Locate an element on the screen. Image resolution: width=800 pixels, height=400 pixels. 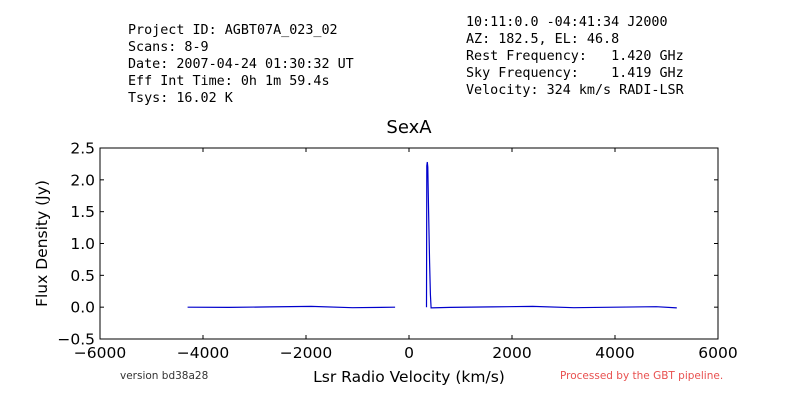
y-tick-label: 0.5 is located at coordinates (82, 276).